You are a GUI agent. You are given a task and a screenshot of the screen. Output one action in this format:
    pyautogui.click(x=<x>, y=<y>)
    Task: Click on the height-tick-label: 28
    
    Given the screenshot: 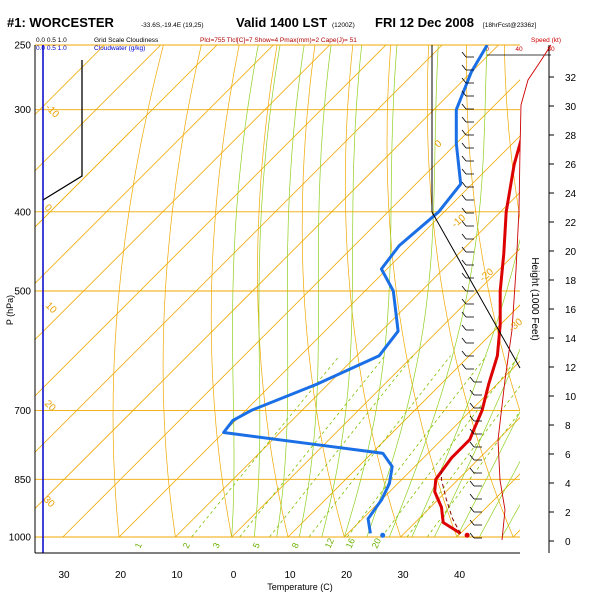 What is the action you would take?
    pyautogui.click(x=571, y=136)
    